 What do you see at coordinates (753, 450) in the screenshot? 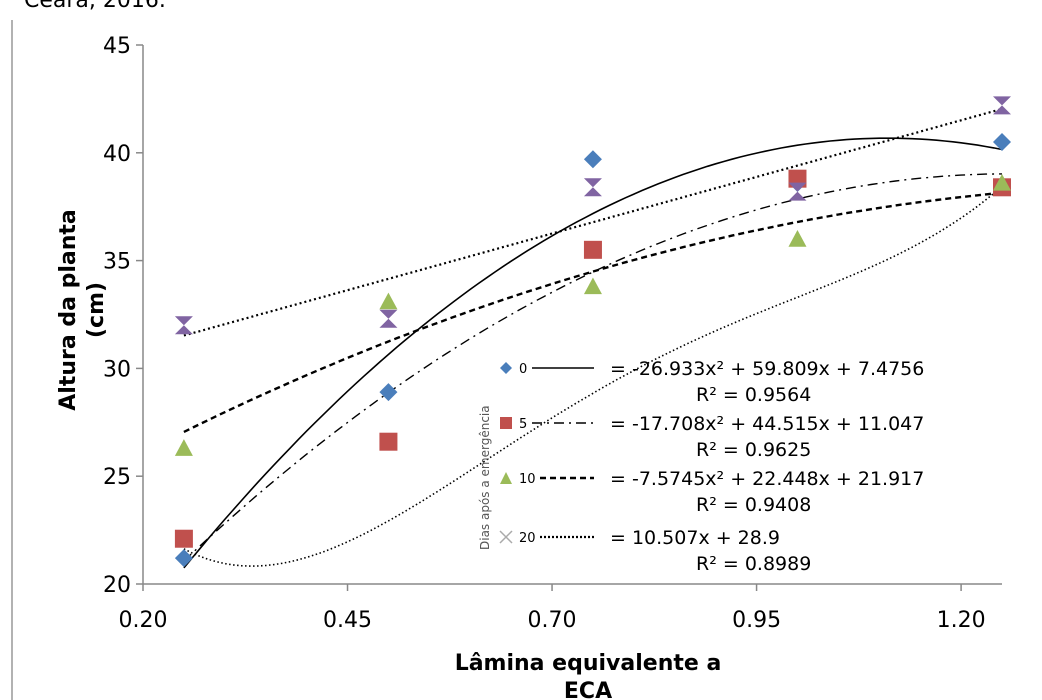
I see `r-squared-series-5: R² = 0.9625` at bounding box center [753, 450].